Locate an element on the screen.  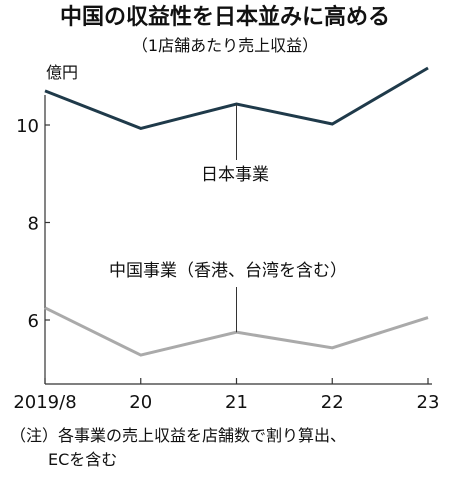
x-tick-label: 22 is located at coordinates (332, 402).